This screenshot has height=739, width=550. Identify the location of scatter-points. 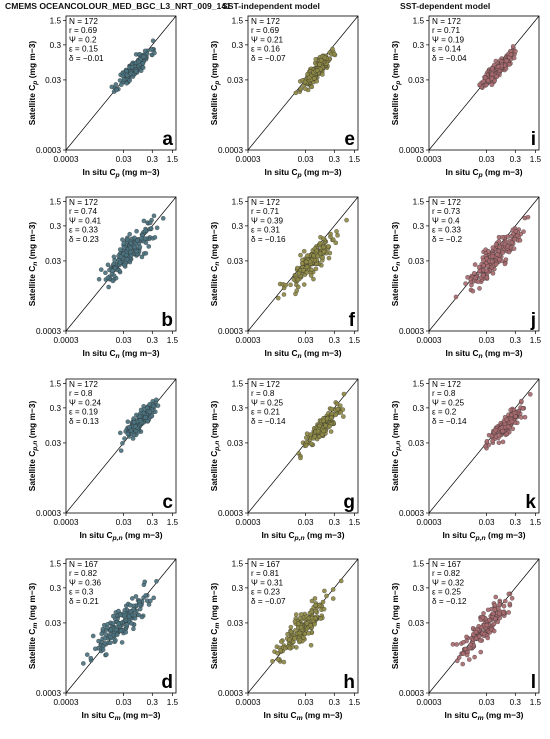
(321, 426).